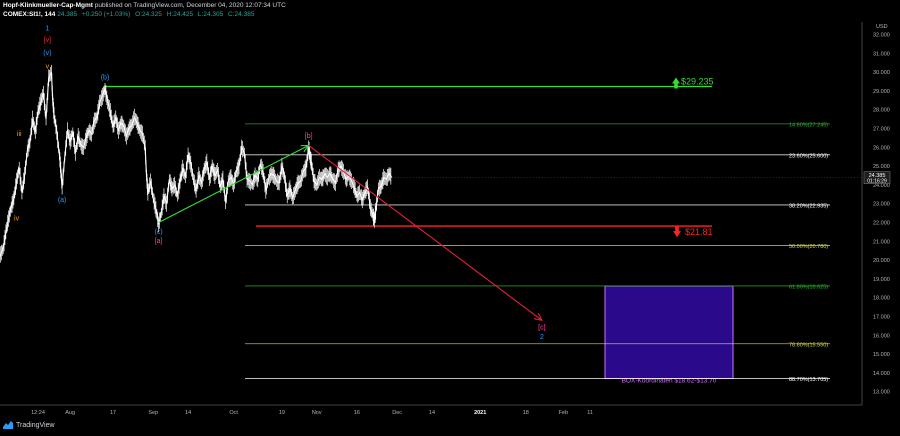  What do you see at coordinates (38, 413) in the screenshot?
I see `x-tick-label: 12:24` at bounding box center [38, 413].